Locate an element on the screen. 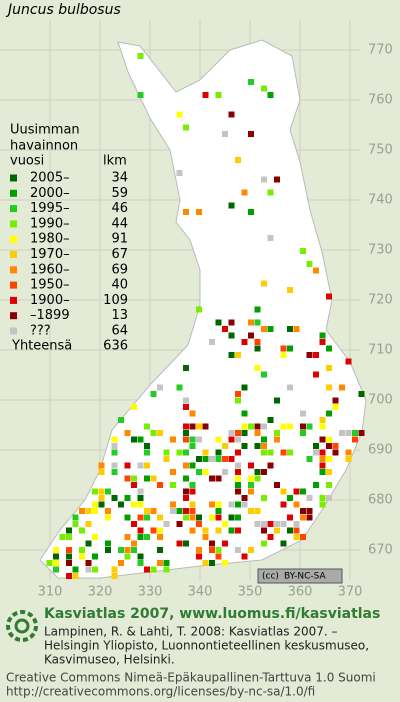 This screenshot has height=702, width=400. x-axis-label: 320 is located at coordinates (100, 592).